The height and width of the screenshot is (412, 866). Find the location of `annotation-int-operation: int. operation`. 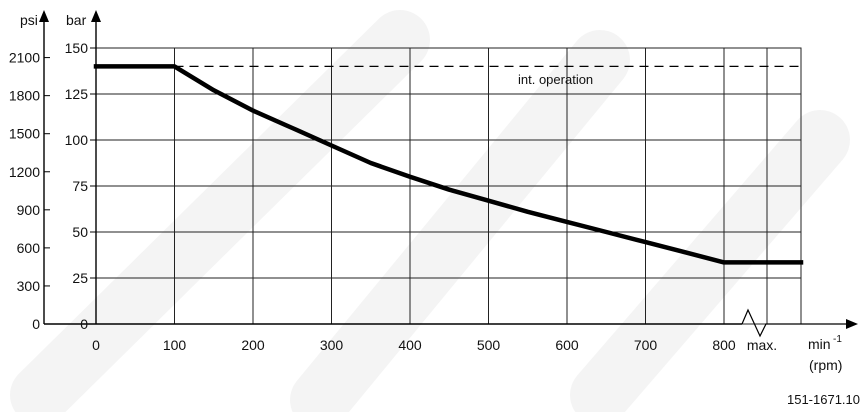

annotation-int-operation: int. operation is located at coordinates (555, 79).